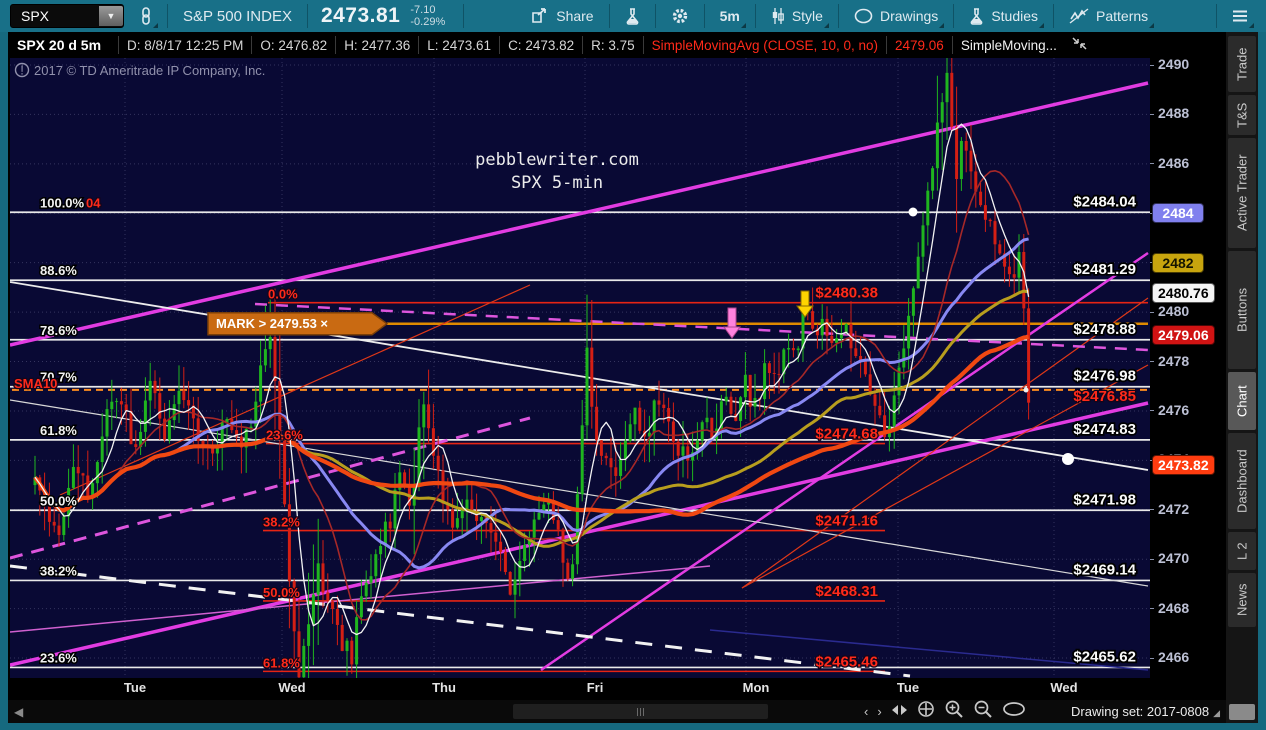 This screenshot has height=730, width=1266. What do you see at coordinates (1216, 713) in the screenshot?
I see `corner-triangle-icon: ◢` at bounding box center [1216, 713].